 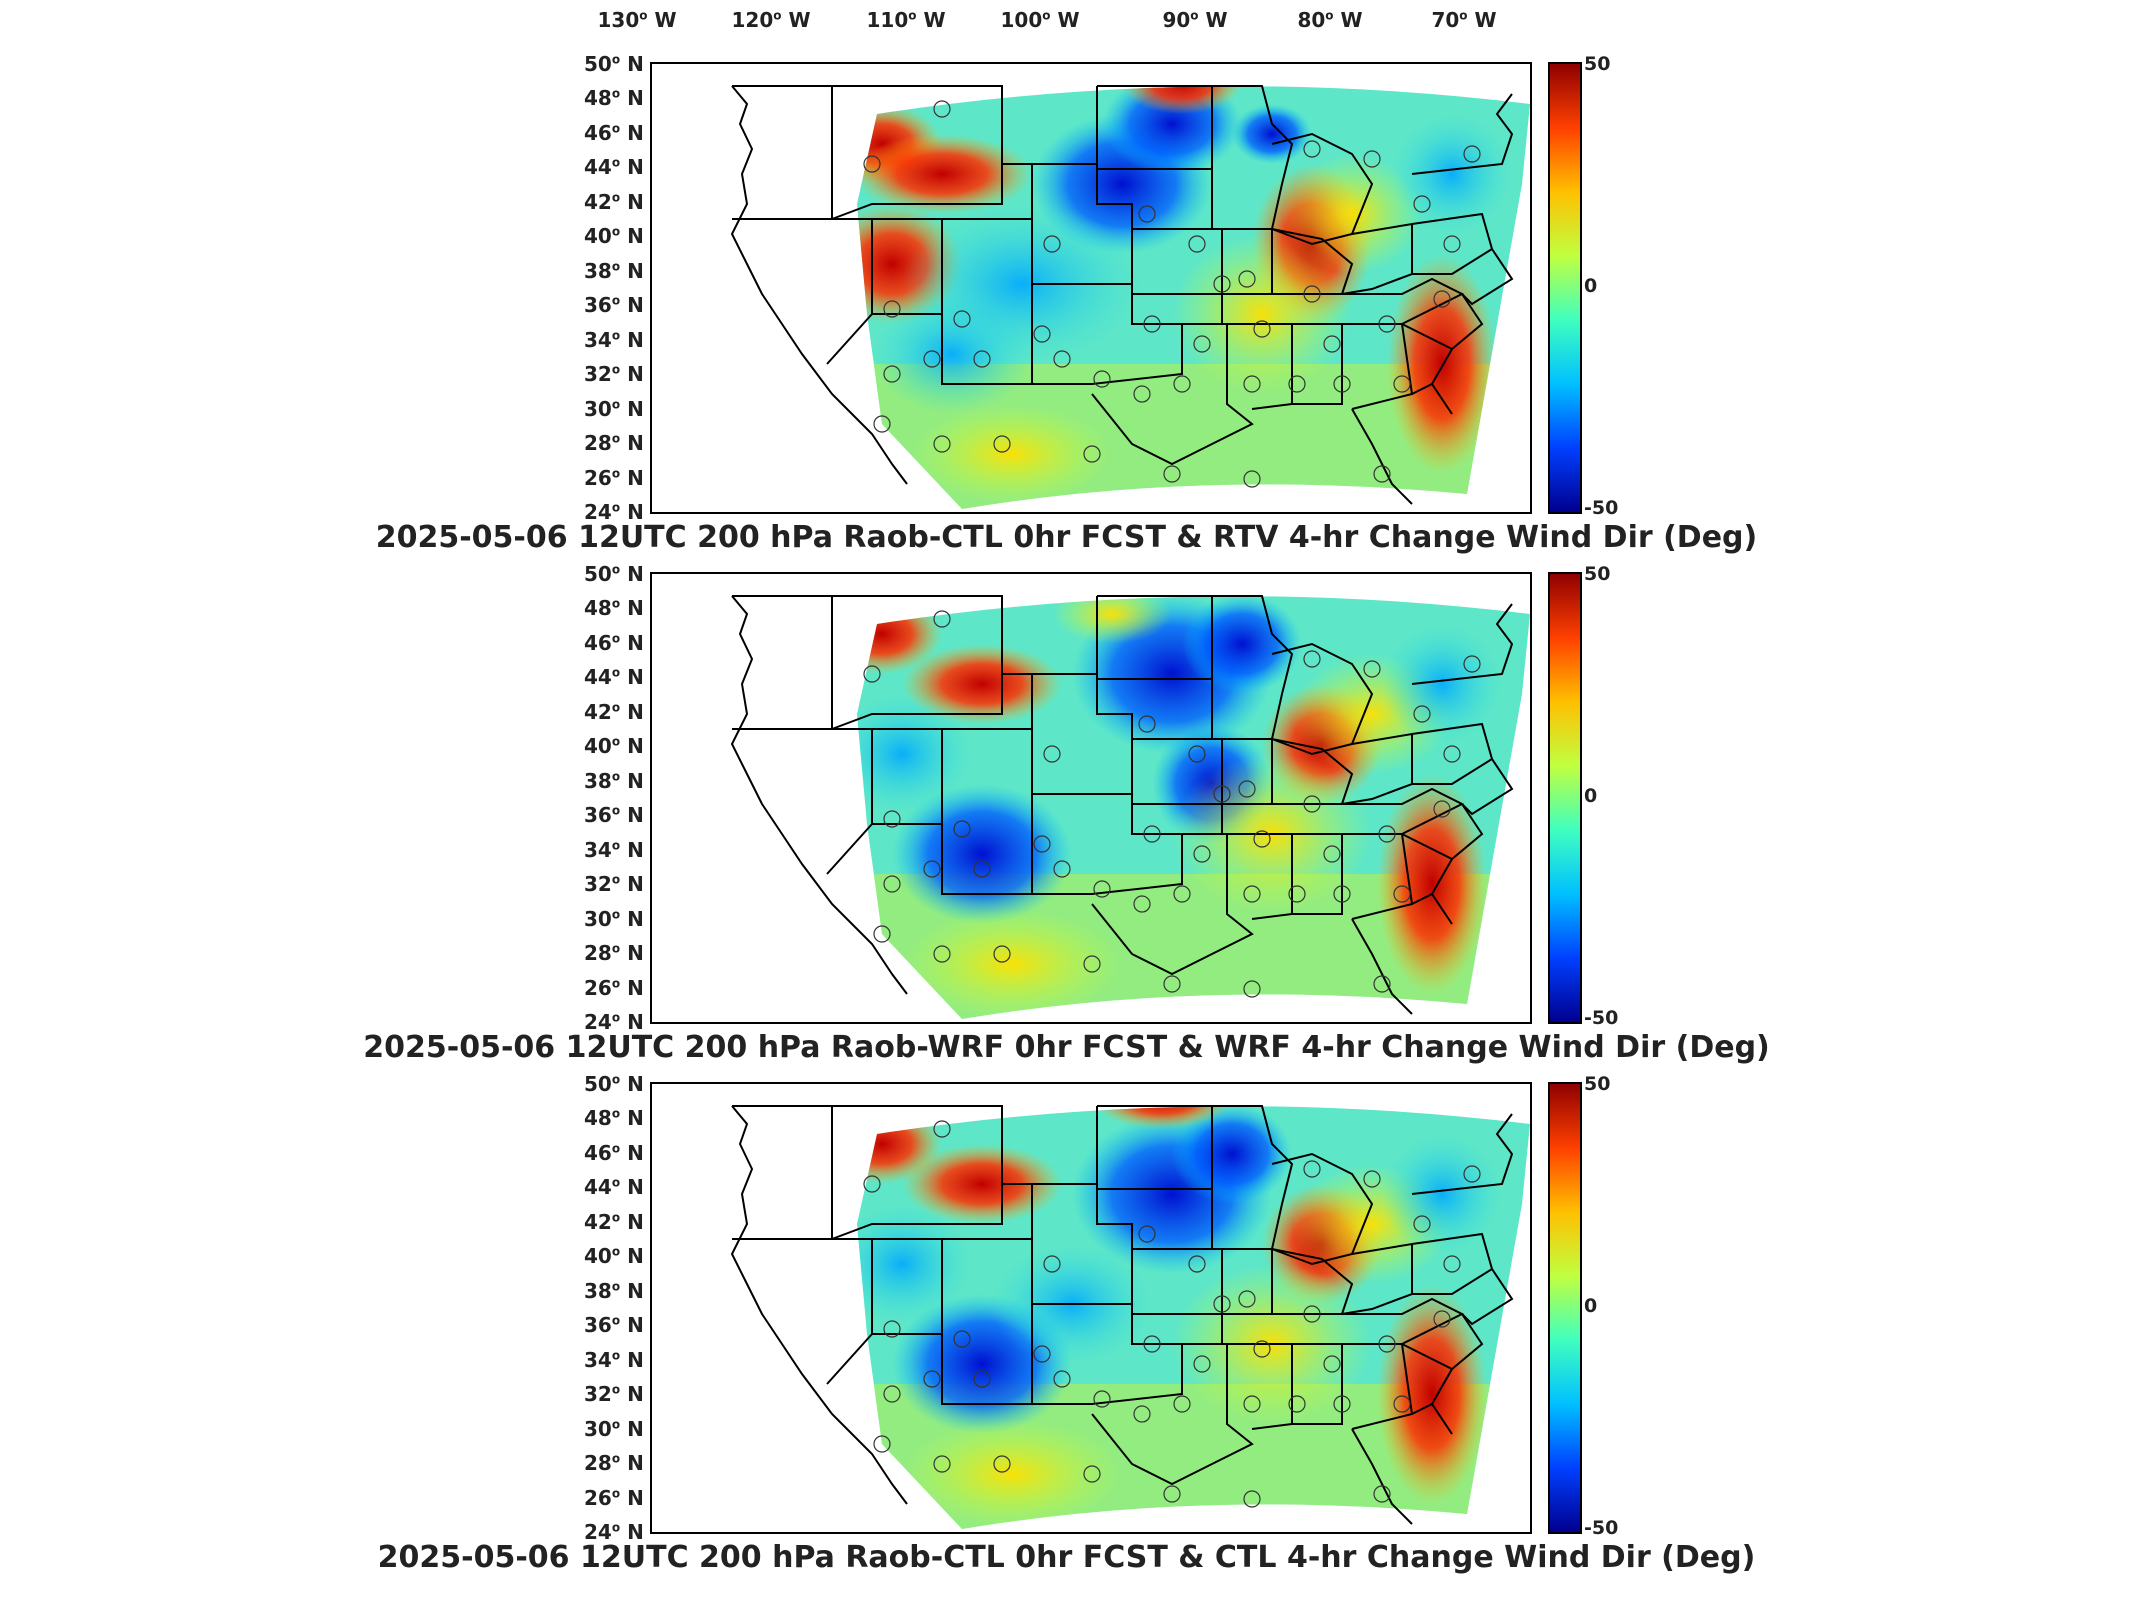 I want to click on colorbar, so click(x=1565, y=288).